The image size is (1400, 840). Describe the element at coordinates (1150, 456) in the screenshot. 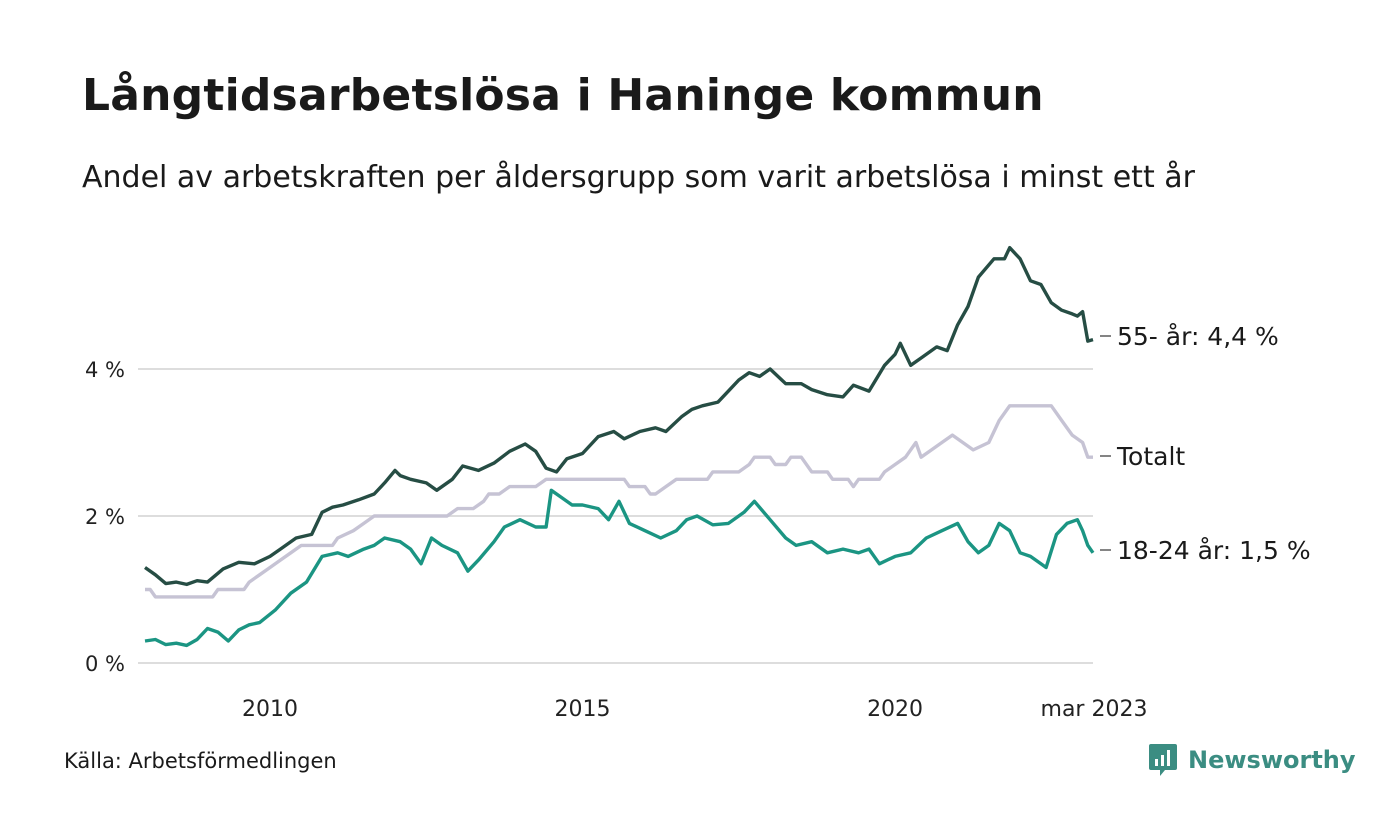

I see `end-label-totalt: Totalt` at that location.